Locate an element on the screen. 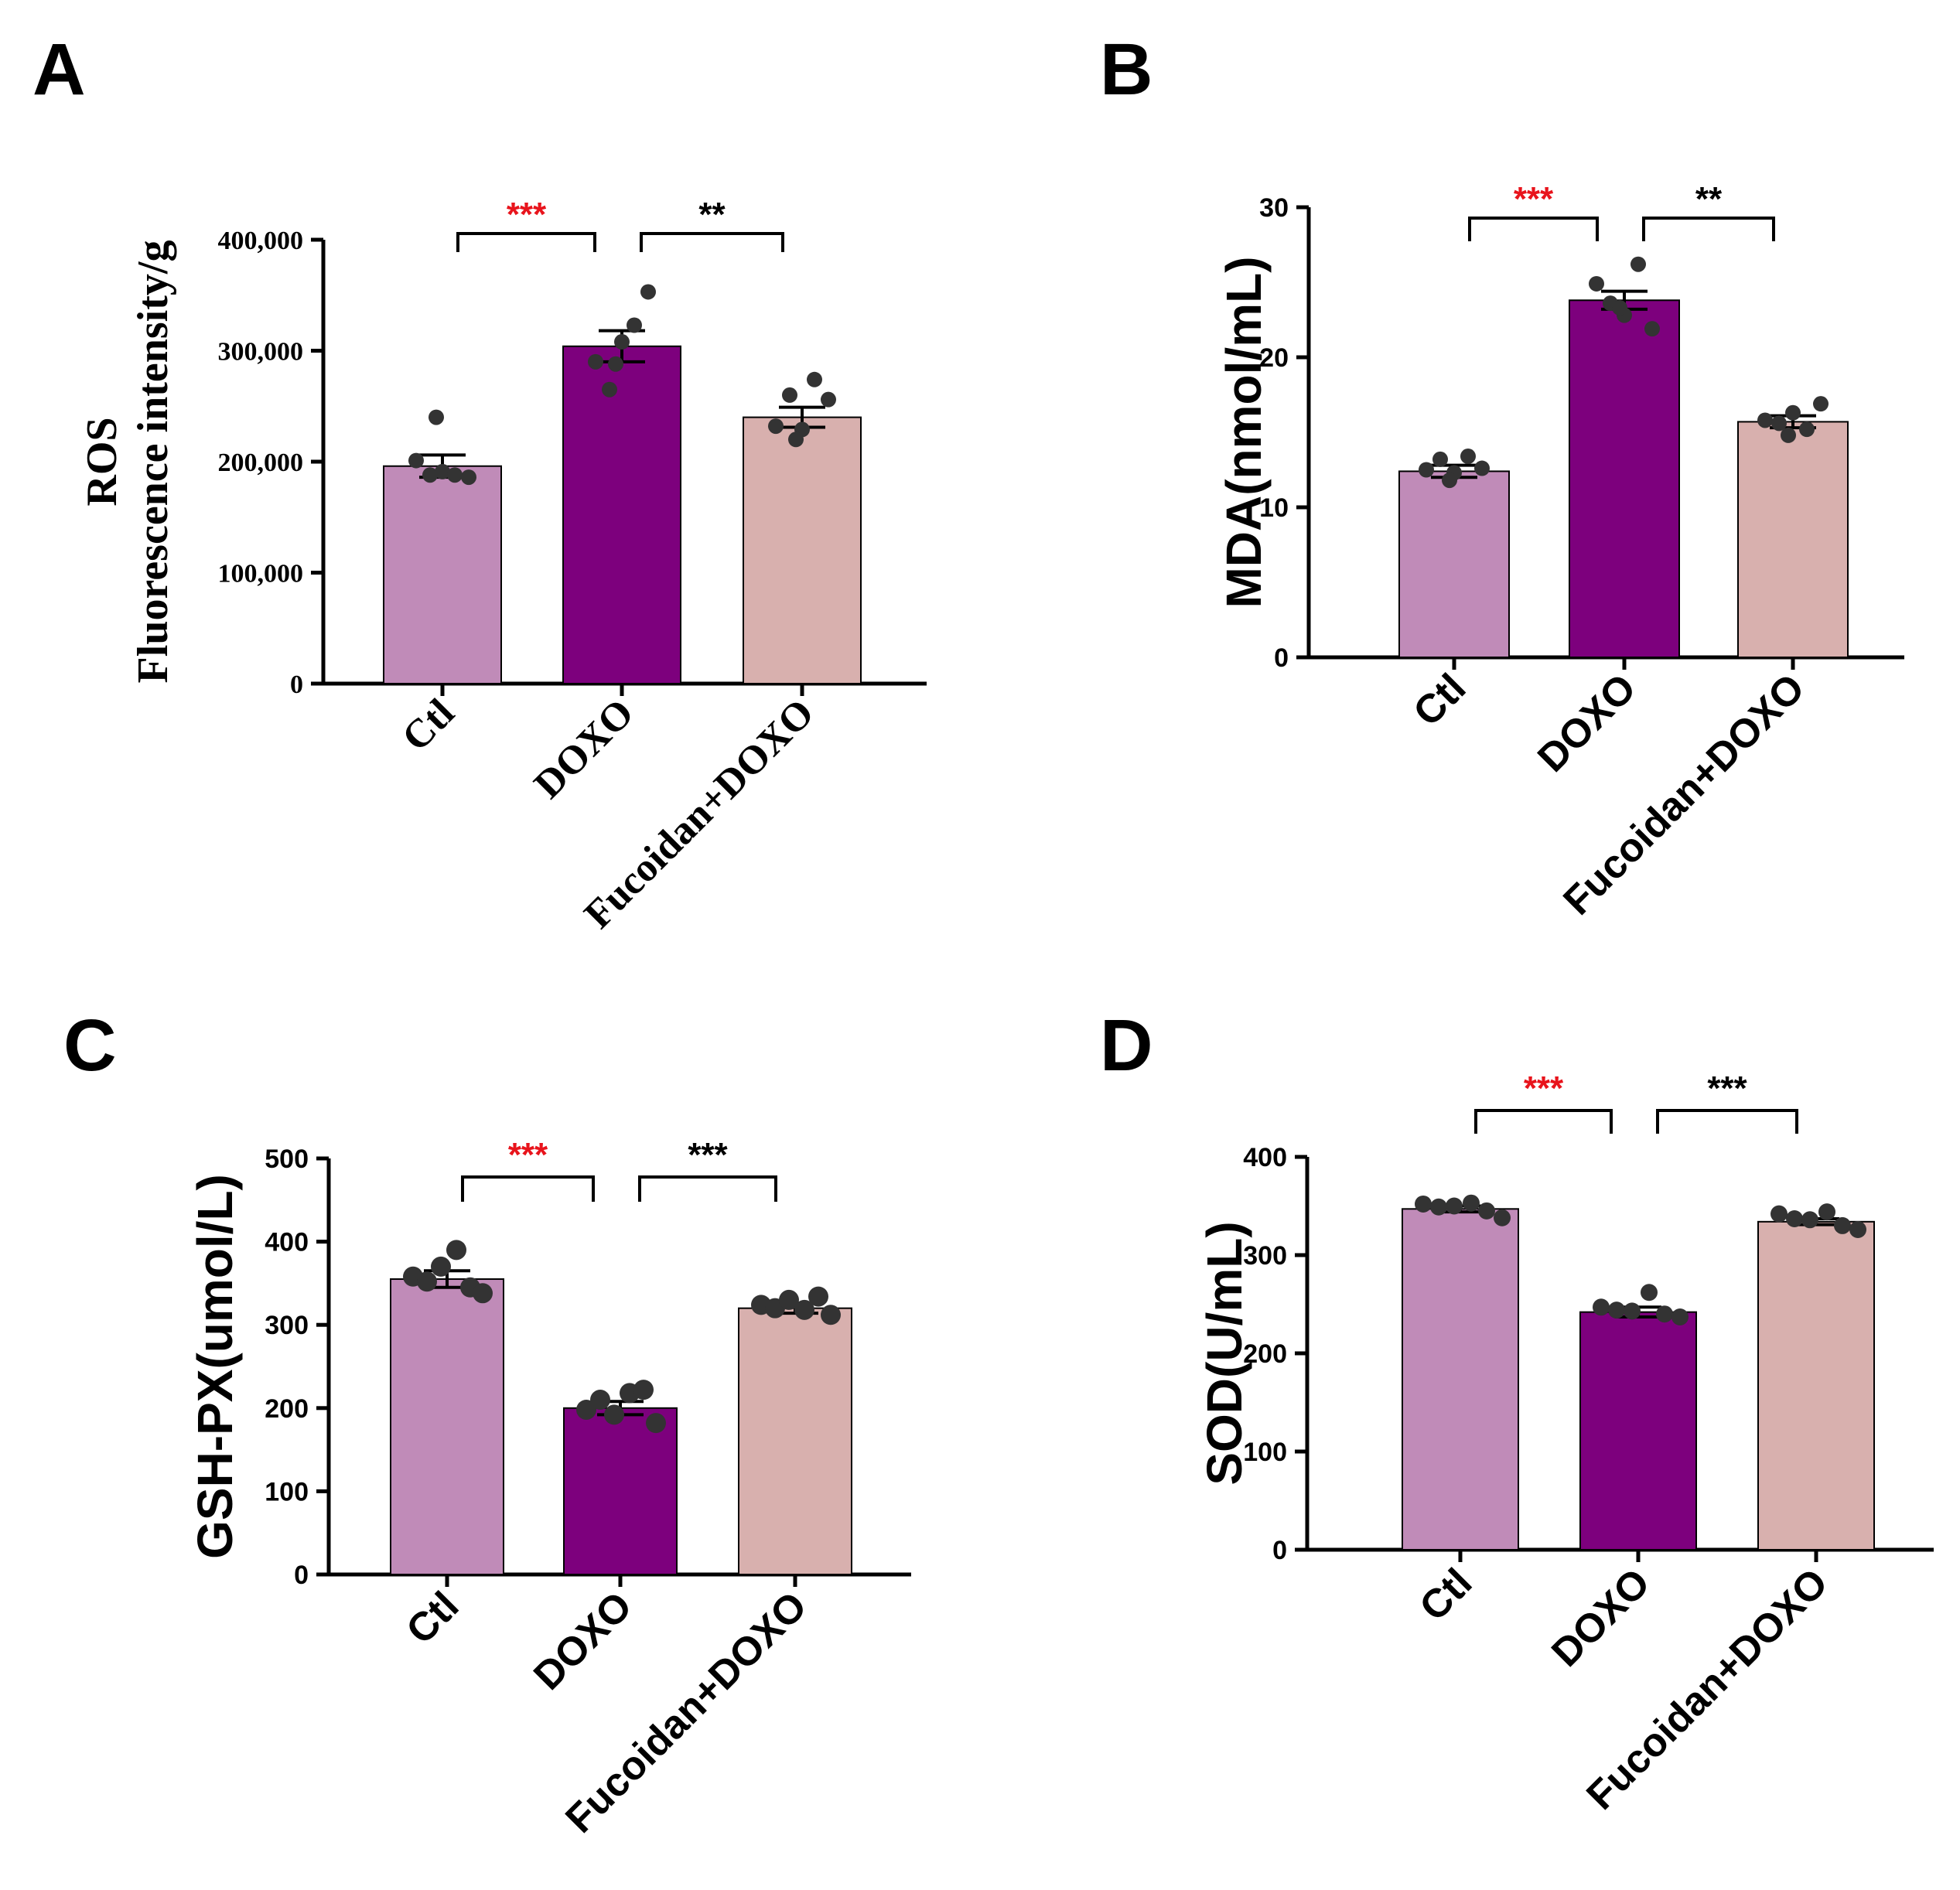 The width and height of the screenshot is (1960, 1890). y-axis-title: ROSFluorescence intensity/g is located at coordinates (128, 462).